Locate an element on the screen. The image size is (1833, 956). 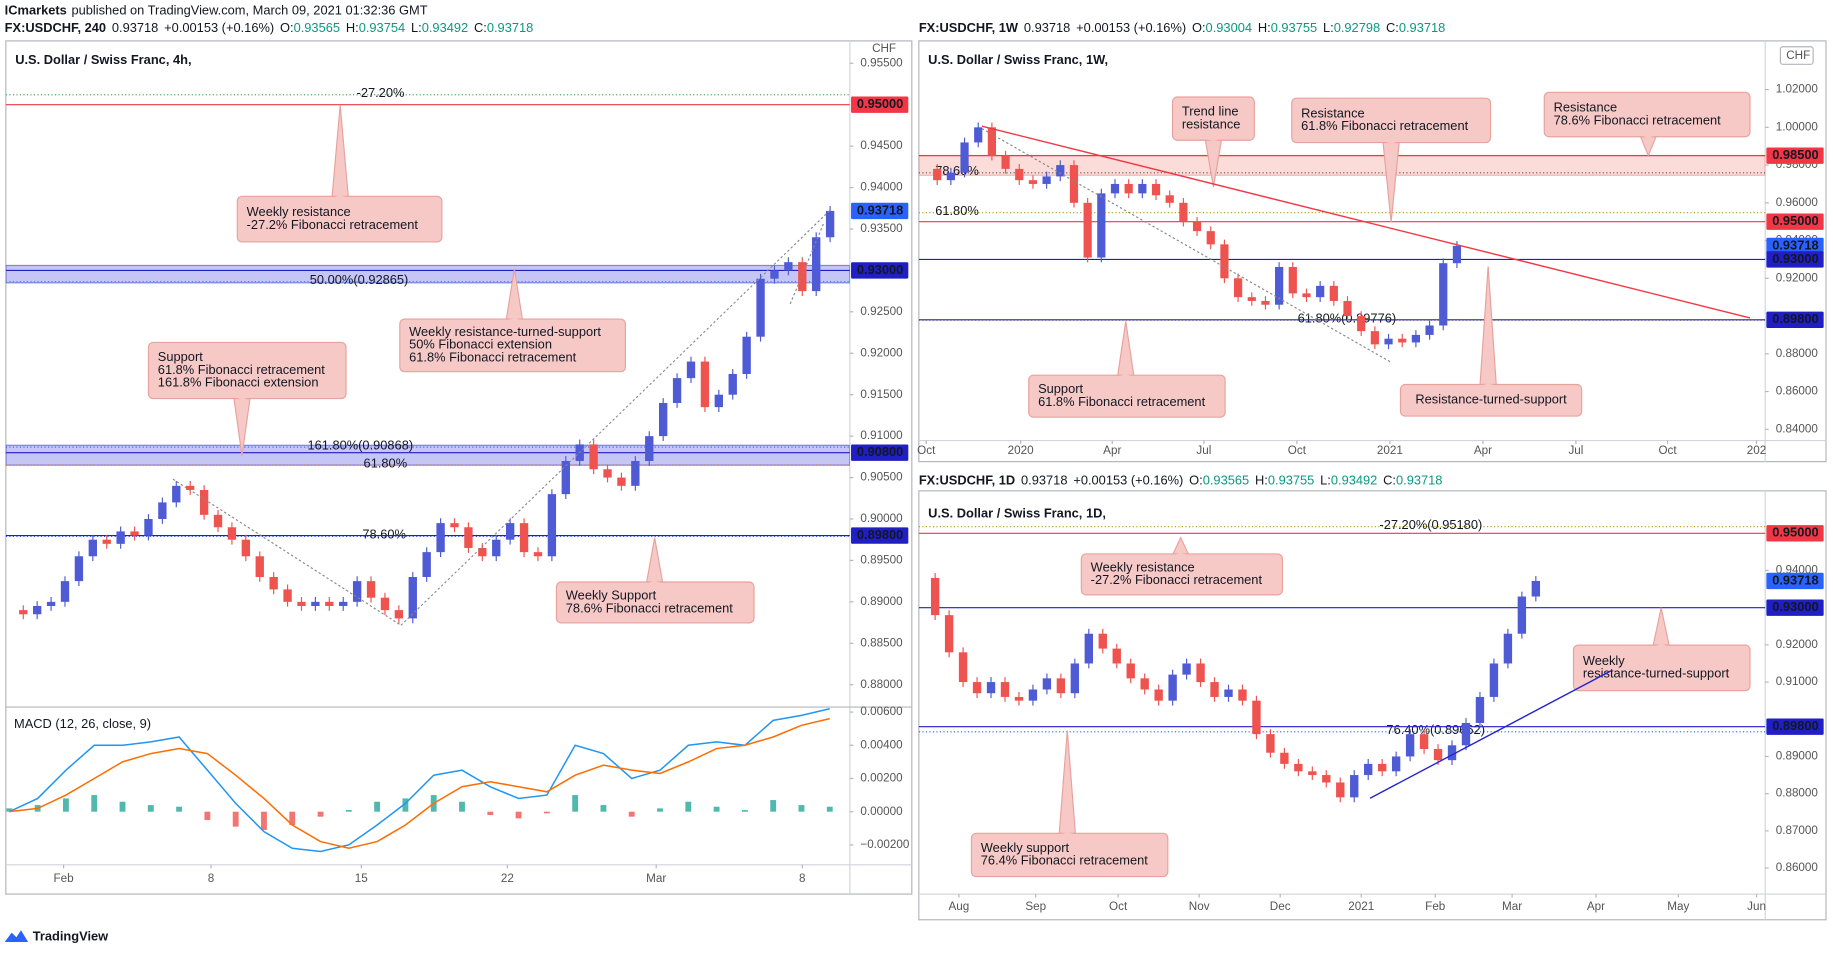
price-label: 0.93000 is located at coordinates (1795, 258).